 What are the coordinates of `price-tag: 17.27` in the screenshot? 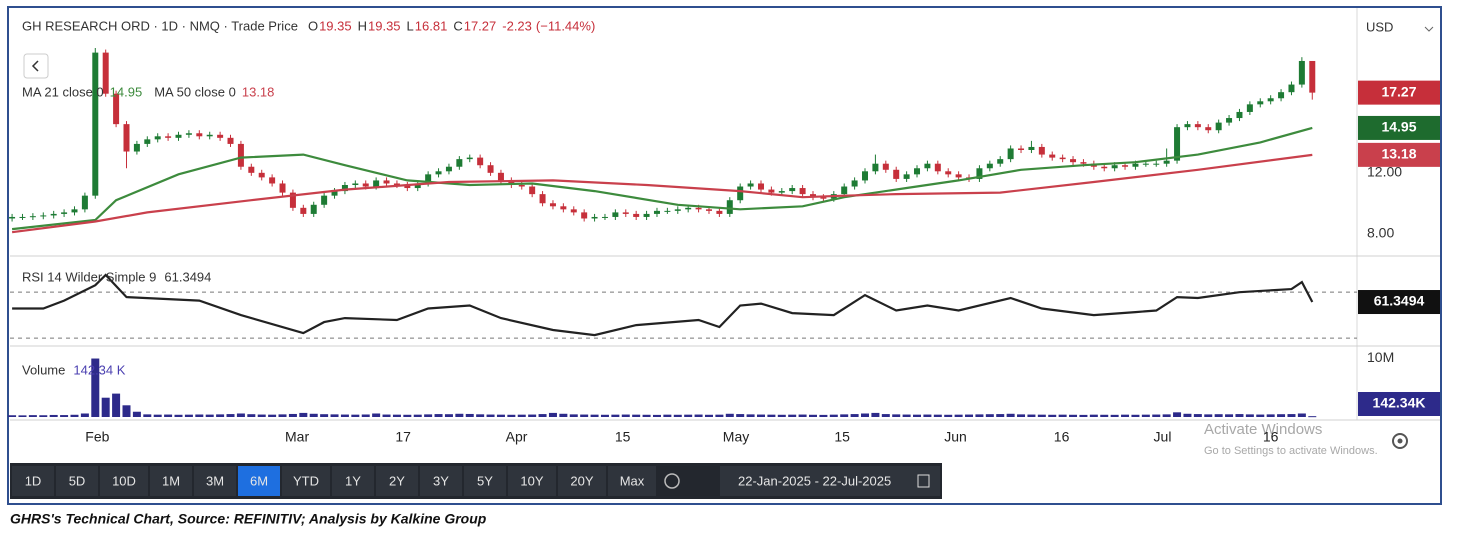 It's located at (1398, 91).